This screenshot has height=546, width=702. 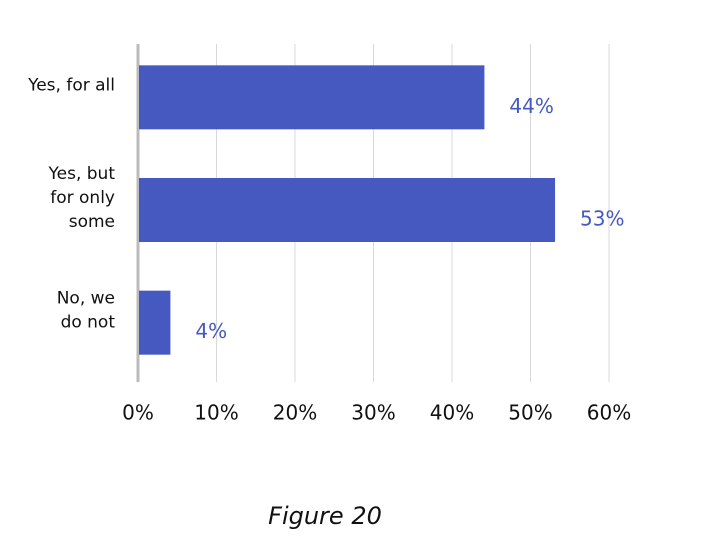 What do you see at coordinates (452, 413) in the screenshot?
I see `x-tick-label: 40%` at bounding box center [452, 413].